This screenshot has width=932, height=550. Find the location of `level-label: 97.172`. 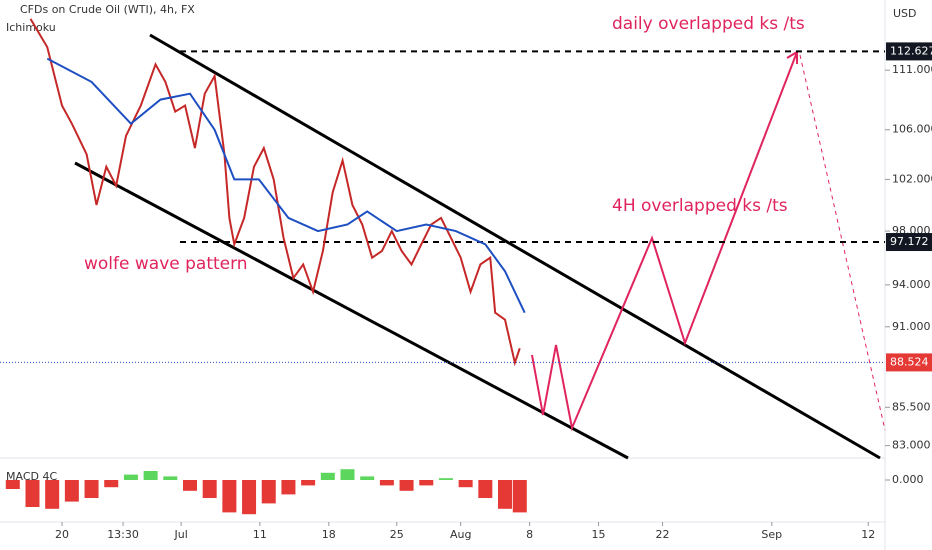

level-label: 97.172 is located at coordinates (909, 241).